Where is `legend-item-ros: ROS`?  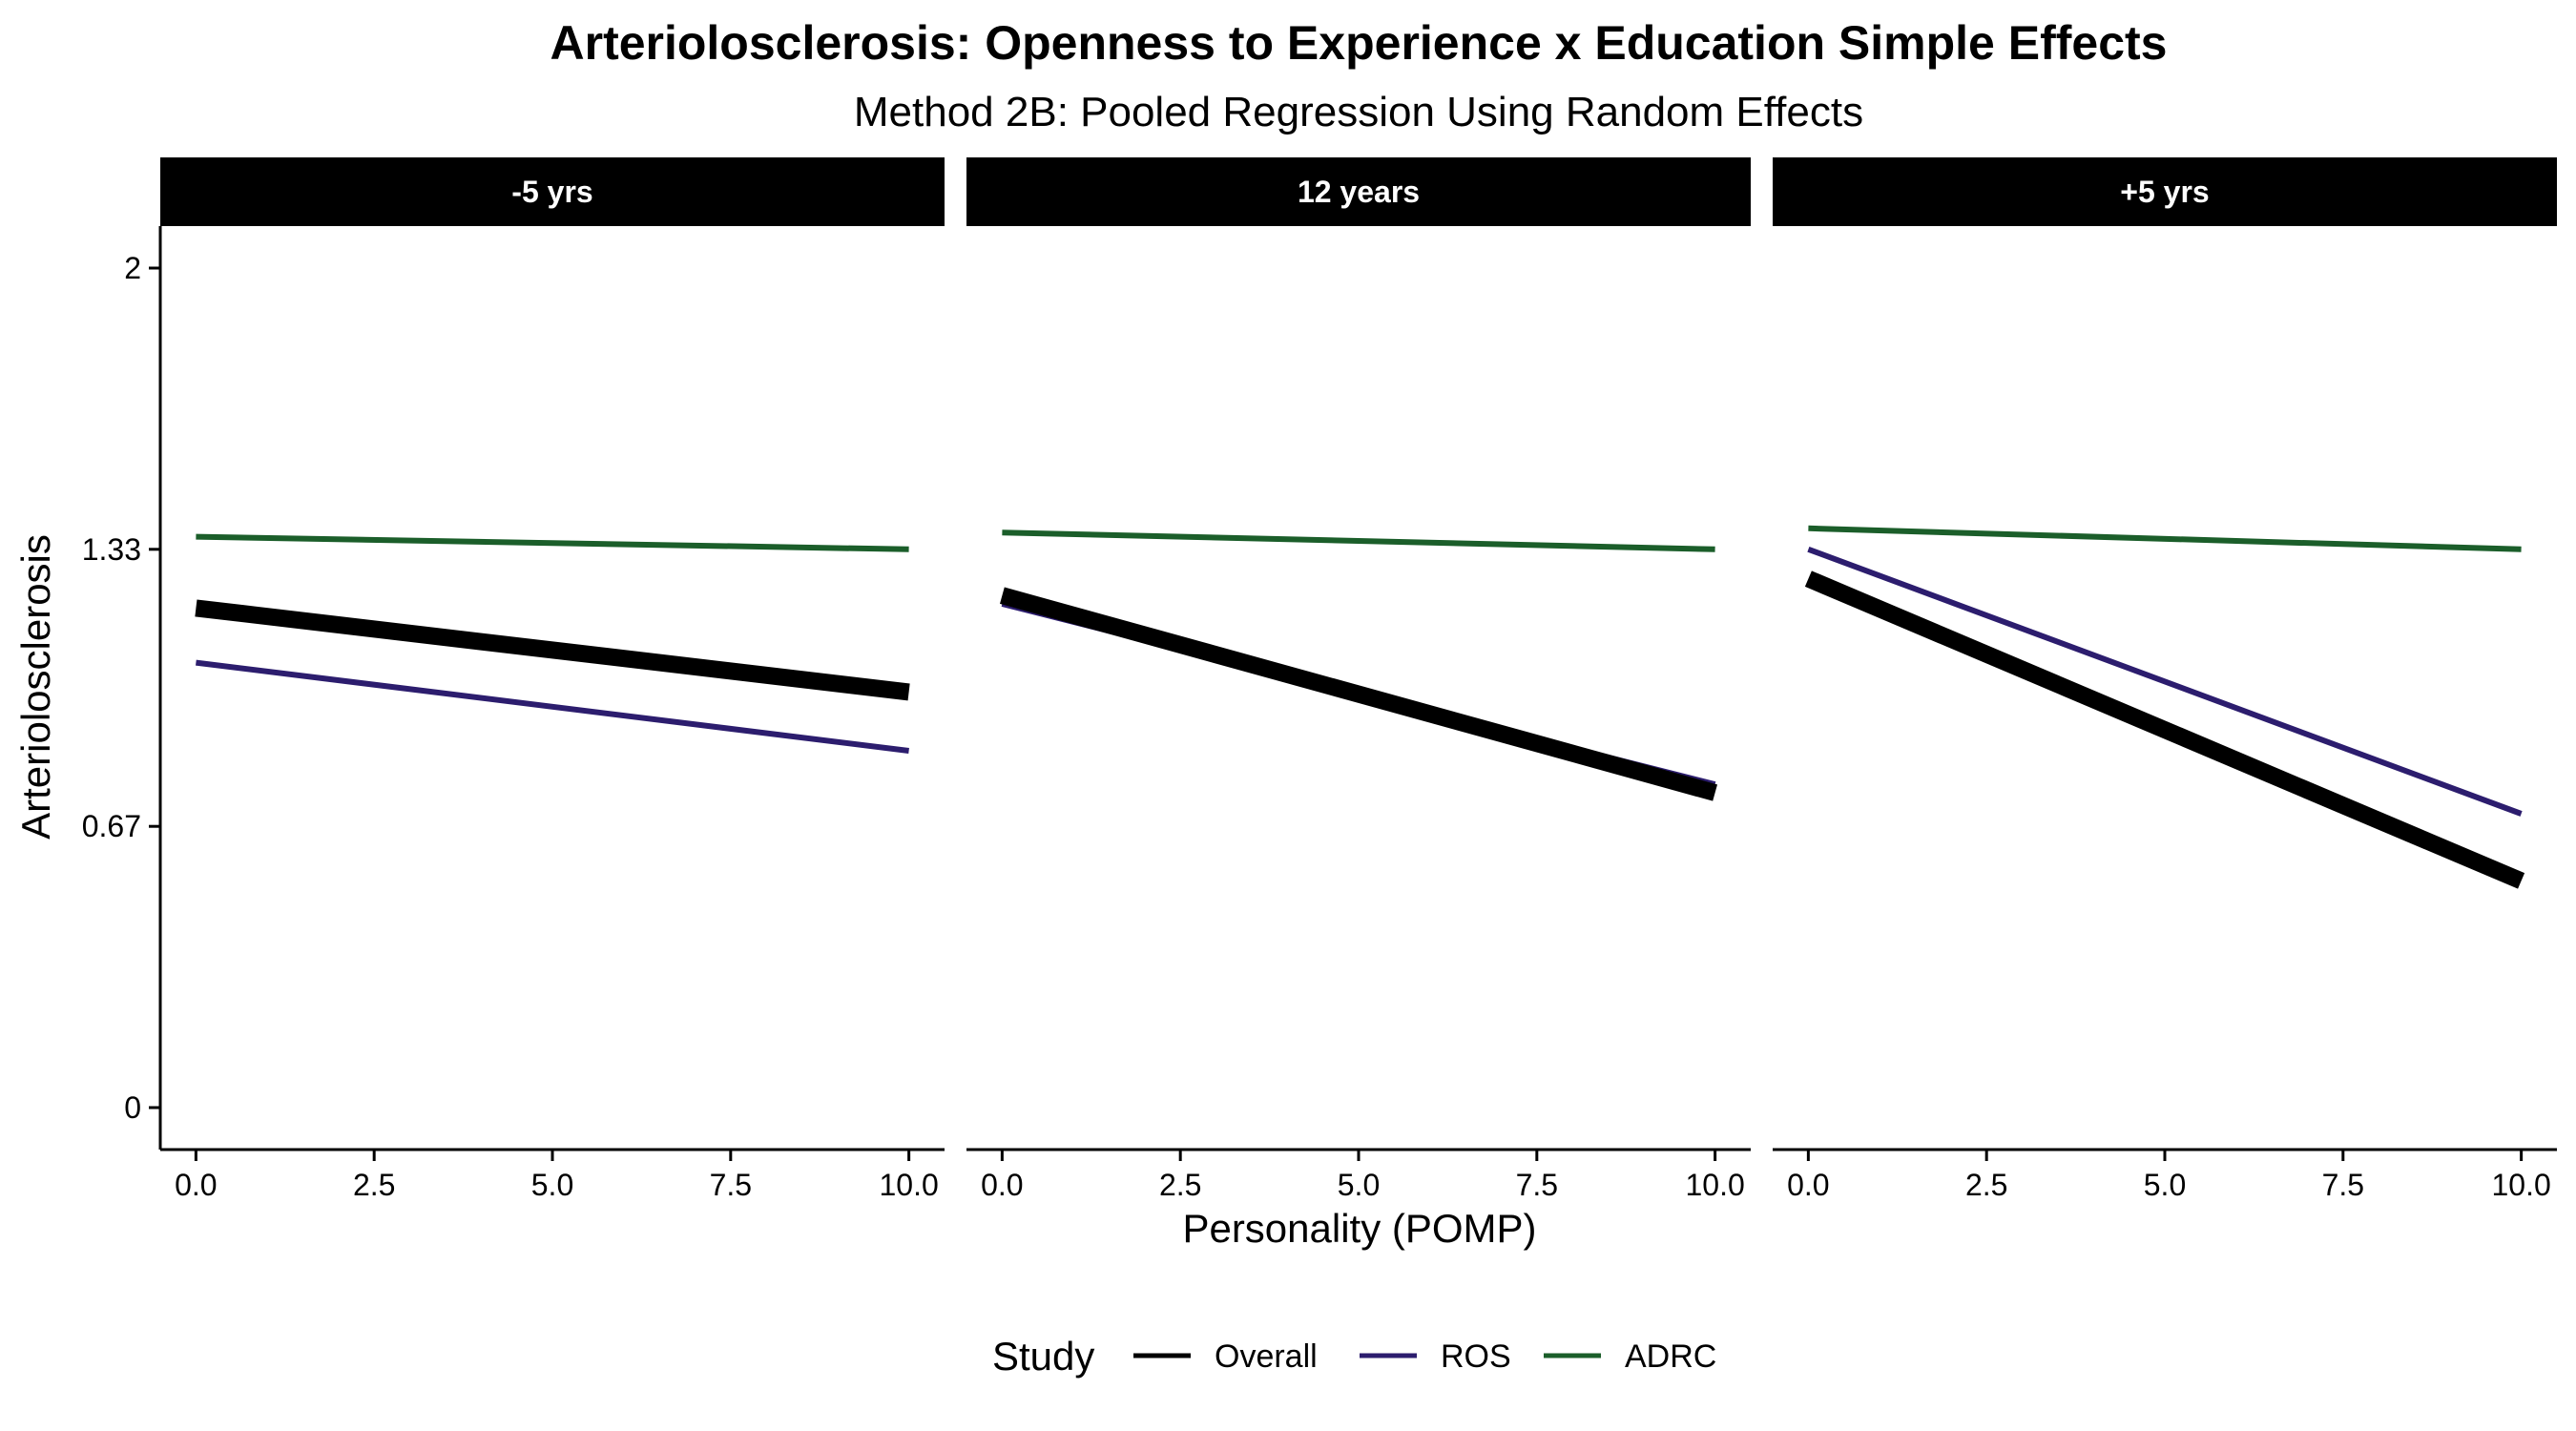 legend-item-ros: ROS is located at coordinates (1435, 1356).